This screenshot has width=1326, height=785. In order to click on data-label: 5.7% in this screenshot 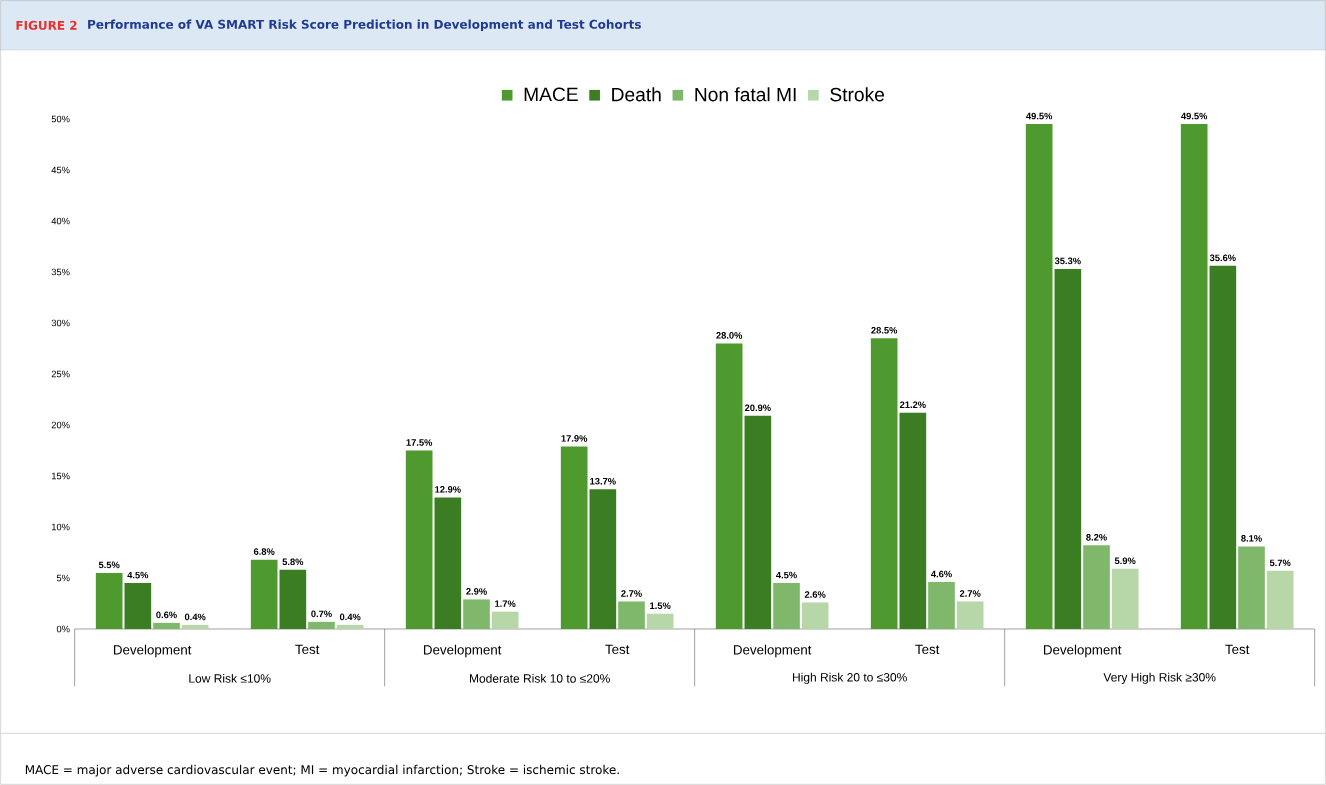, I will do `click(1280, 563)`.